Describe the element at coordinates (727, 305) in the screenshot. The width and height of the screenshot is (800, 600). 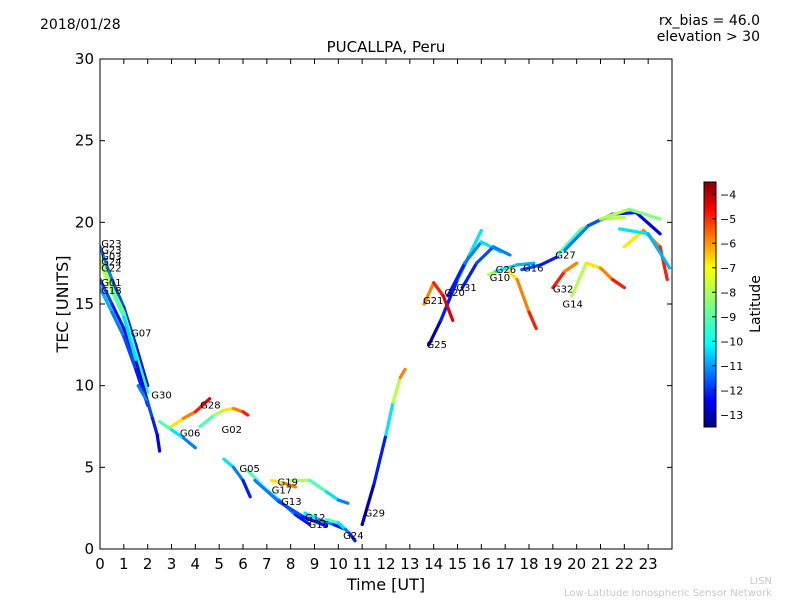
I see `colorbar-ticks: −4 −5 −6 −7 −8 −9 −10 −11 −12 −13` at that location.